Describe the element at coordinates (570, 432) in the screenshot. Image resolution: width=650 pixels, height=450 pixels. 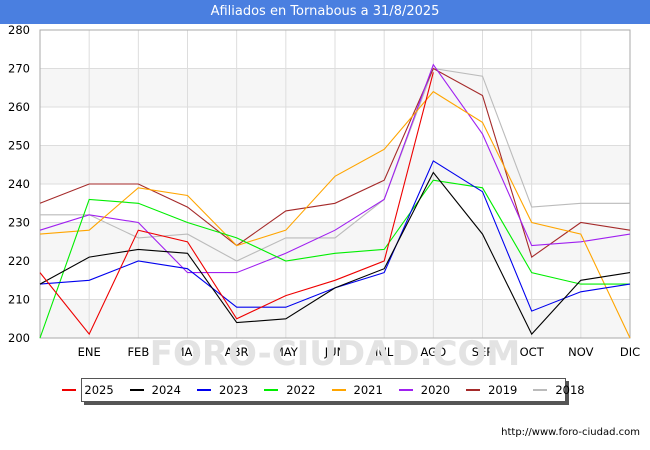
I see `source-url: http://www.foro-ciudad.com` at that location.